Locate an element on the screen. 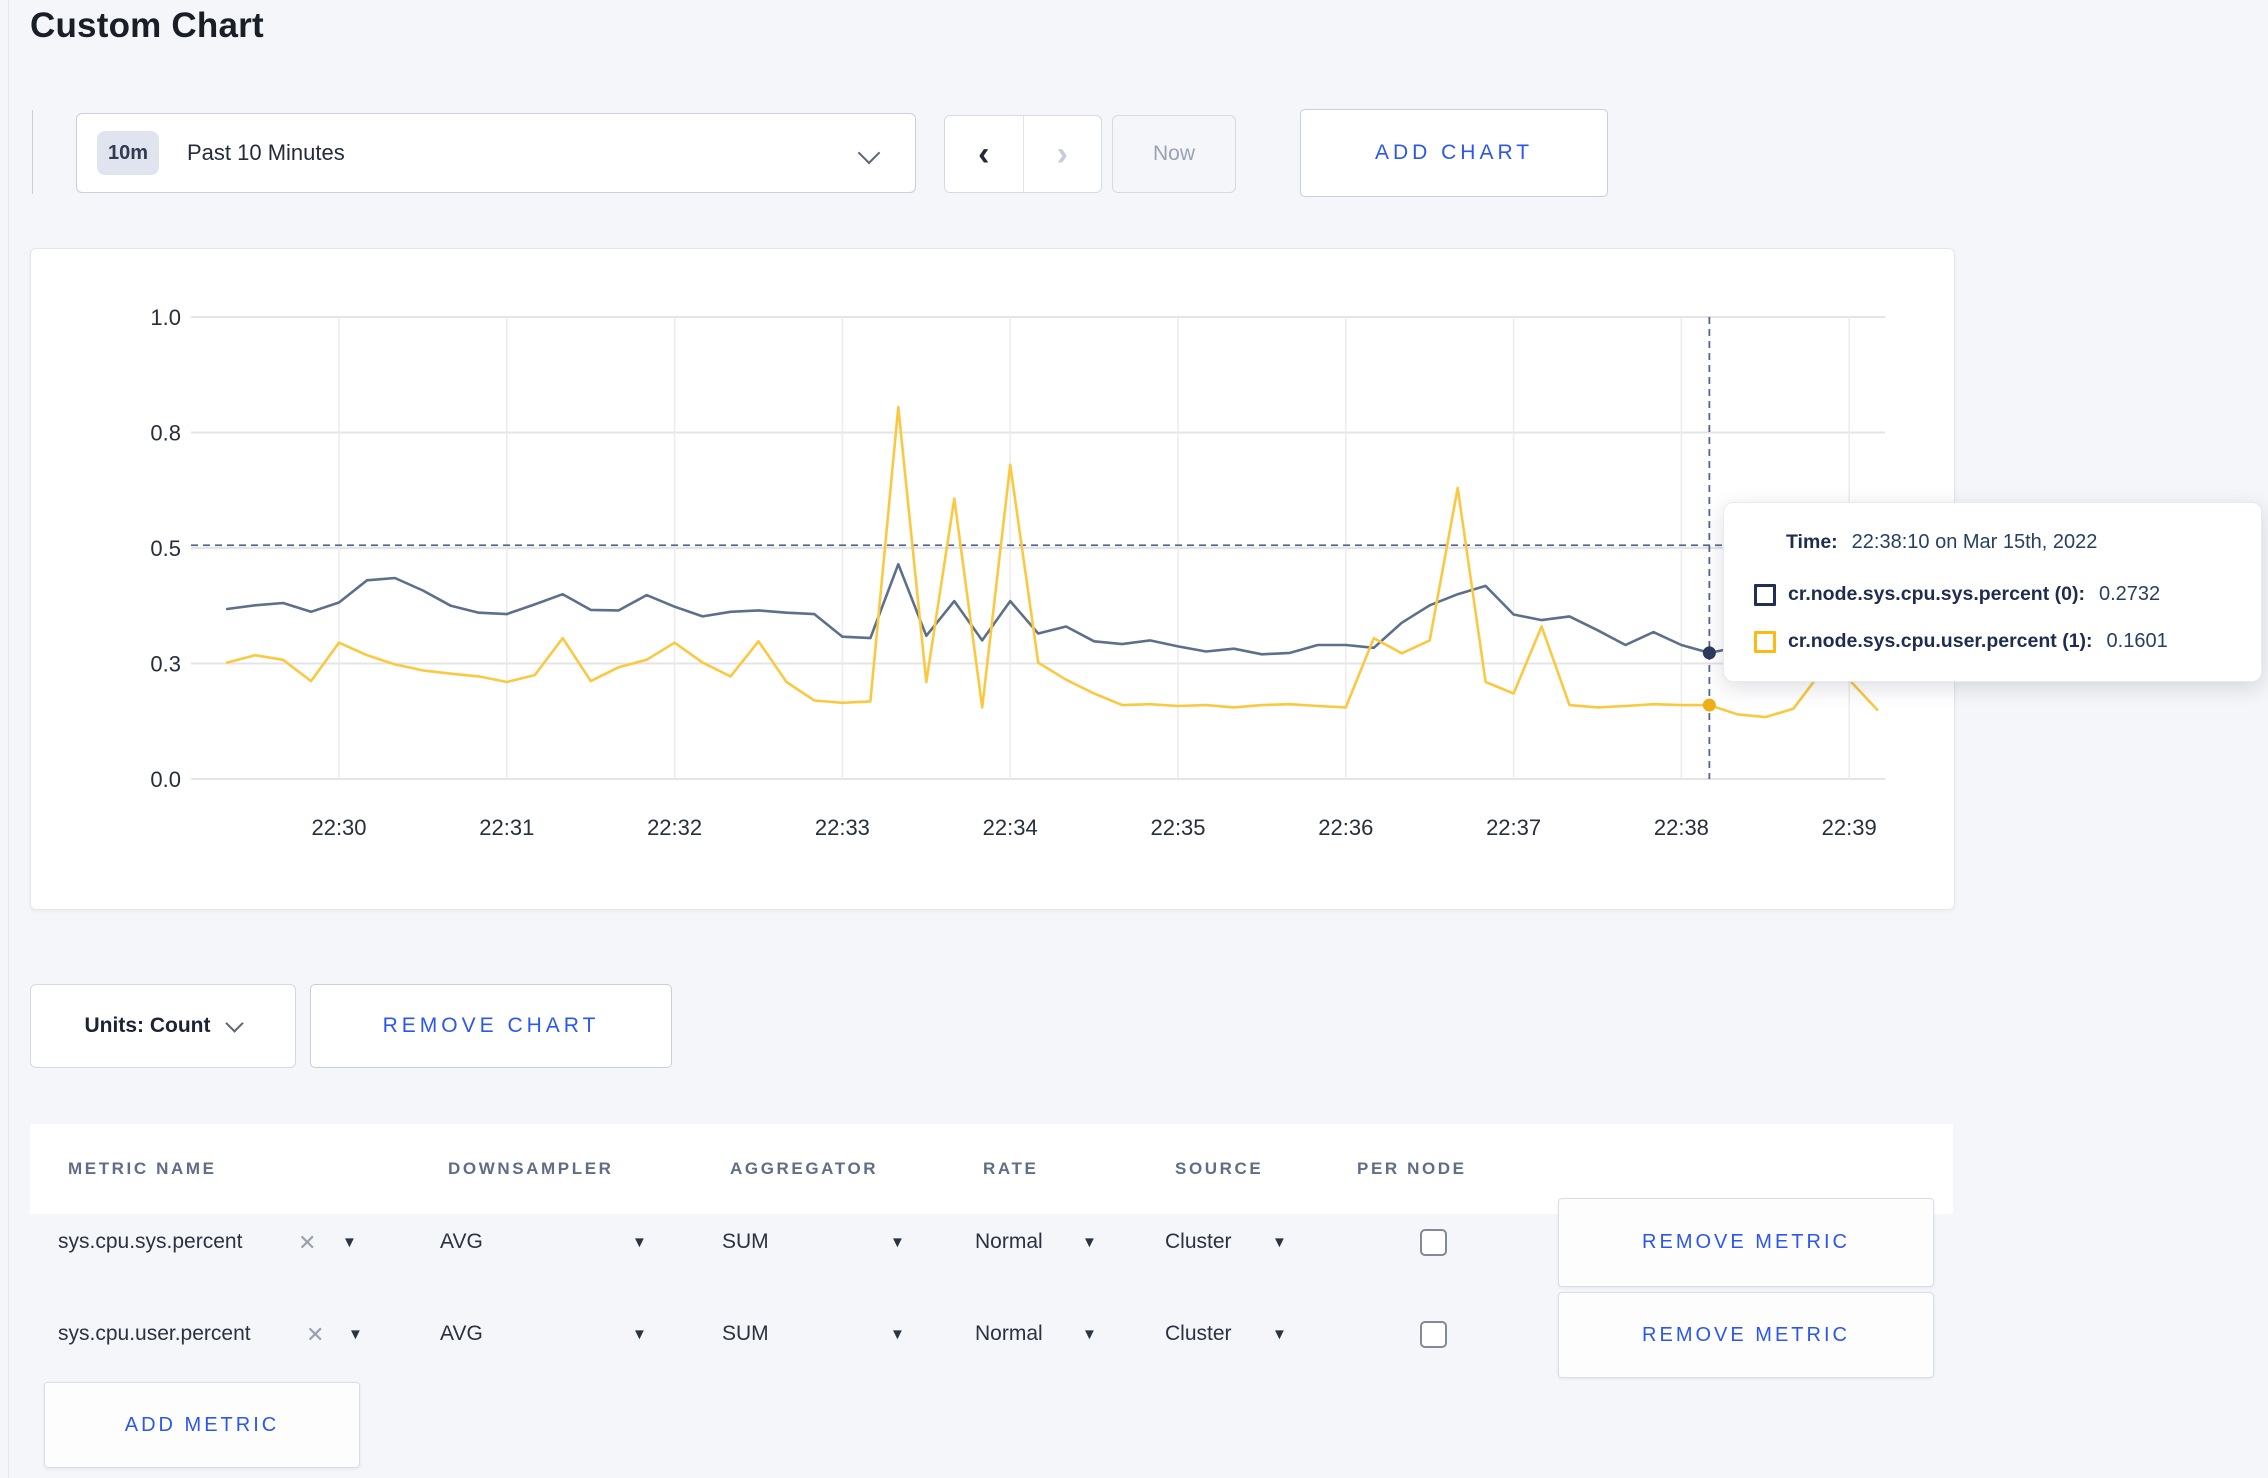 The image size is (2268, 1478). svg-text: 22:39 is located at coordinates (1849, 827).